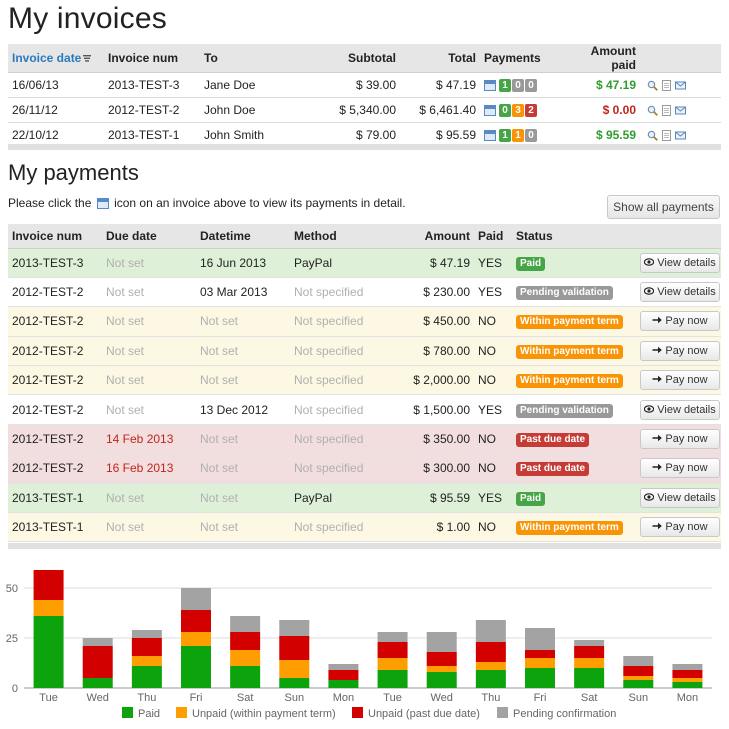  I want to click on payment-amount: $ 450.00, so click(434, 321).